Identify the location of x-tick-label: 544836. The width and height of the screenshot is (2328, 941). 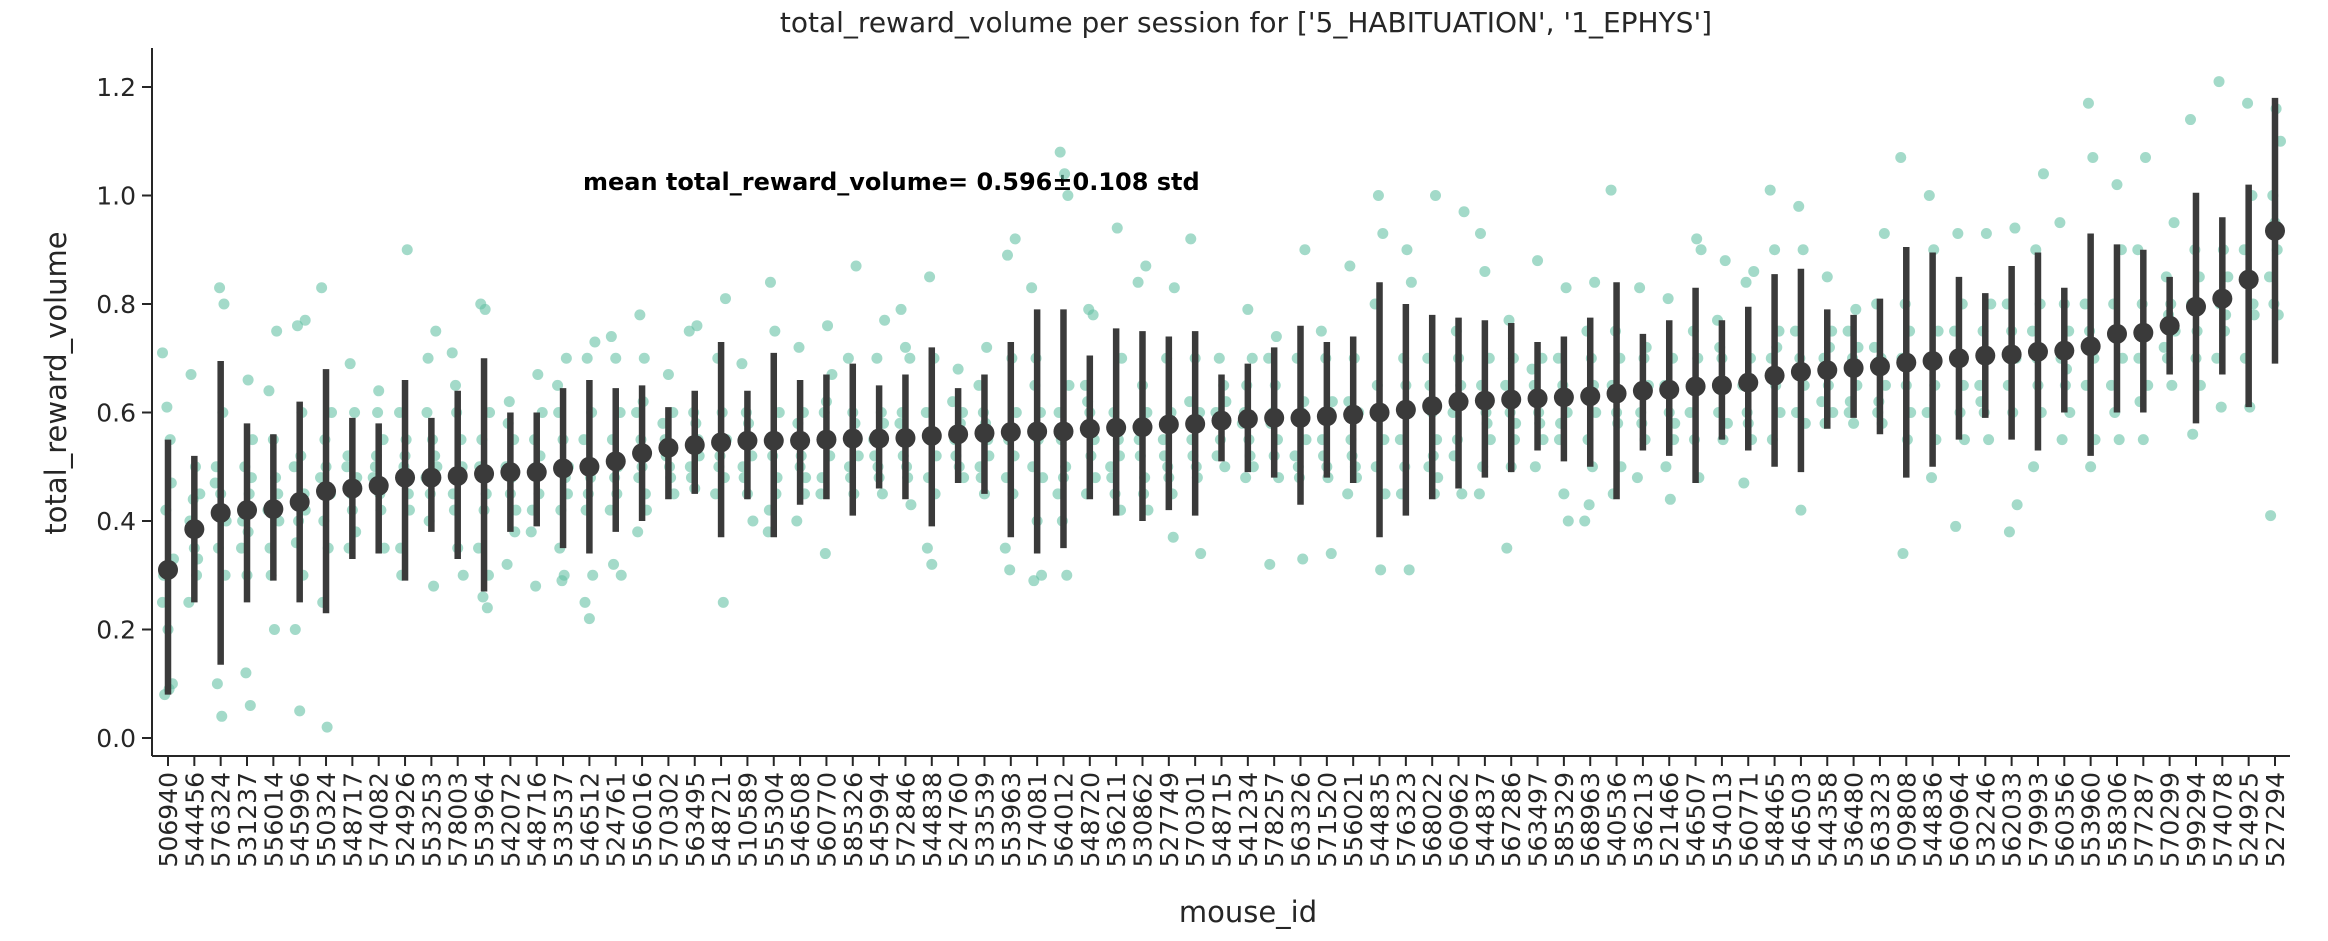
(1933, 819).